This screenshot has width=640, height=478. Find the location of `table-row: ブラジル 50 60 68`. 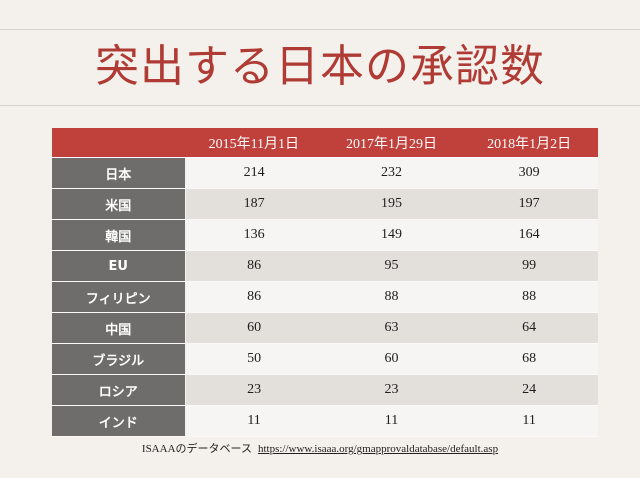

table-row: ブラジル 50 60 68 is located at coordinates (325, 359).